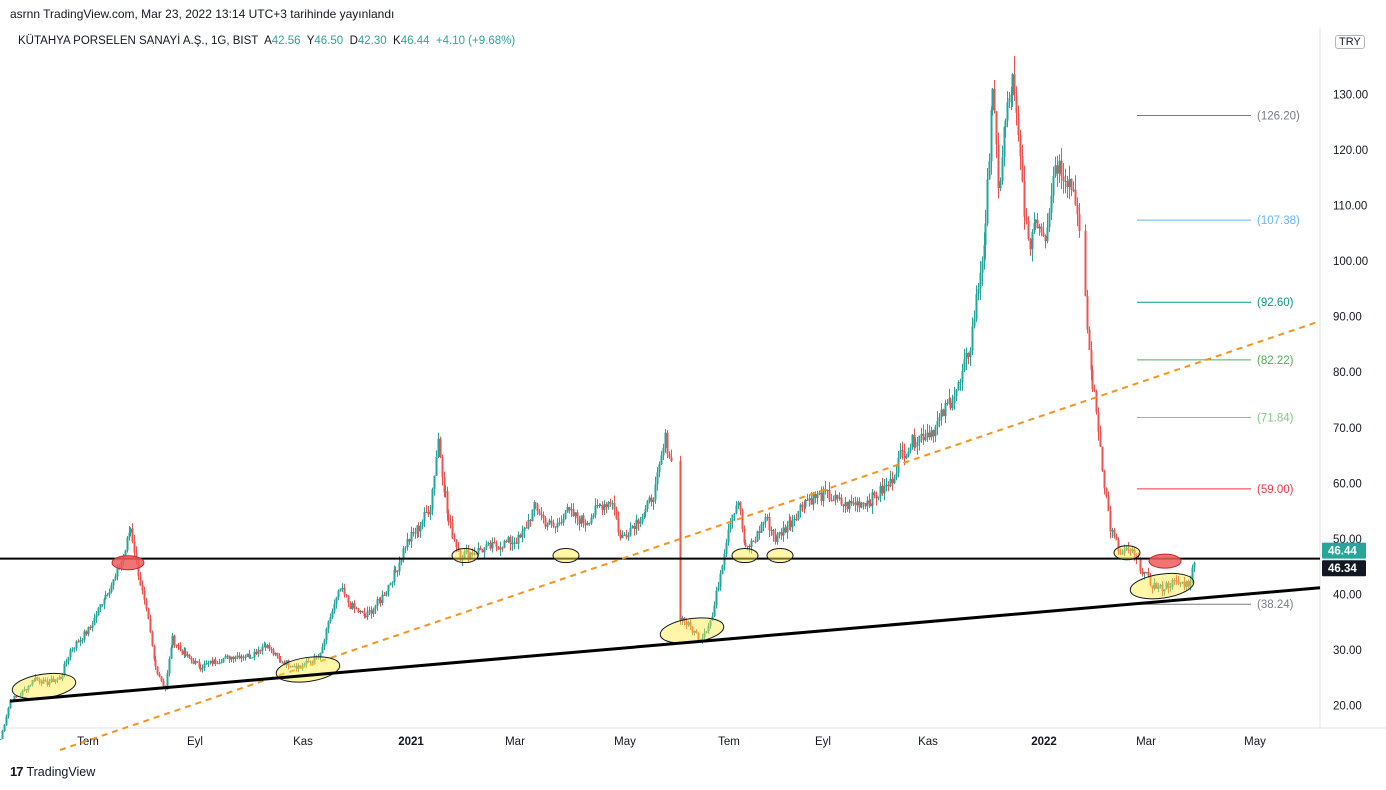 This screenshot has width=1386, height=790. Describe the element at coordinates (928, 742) in the screenshot. I see `x-tick-label: Kas` at that location.